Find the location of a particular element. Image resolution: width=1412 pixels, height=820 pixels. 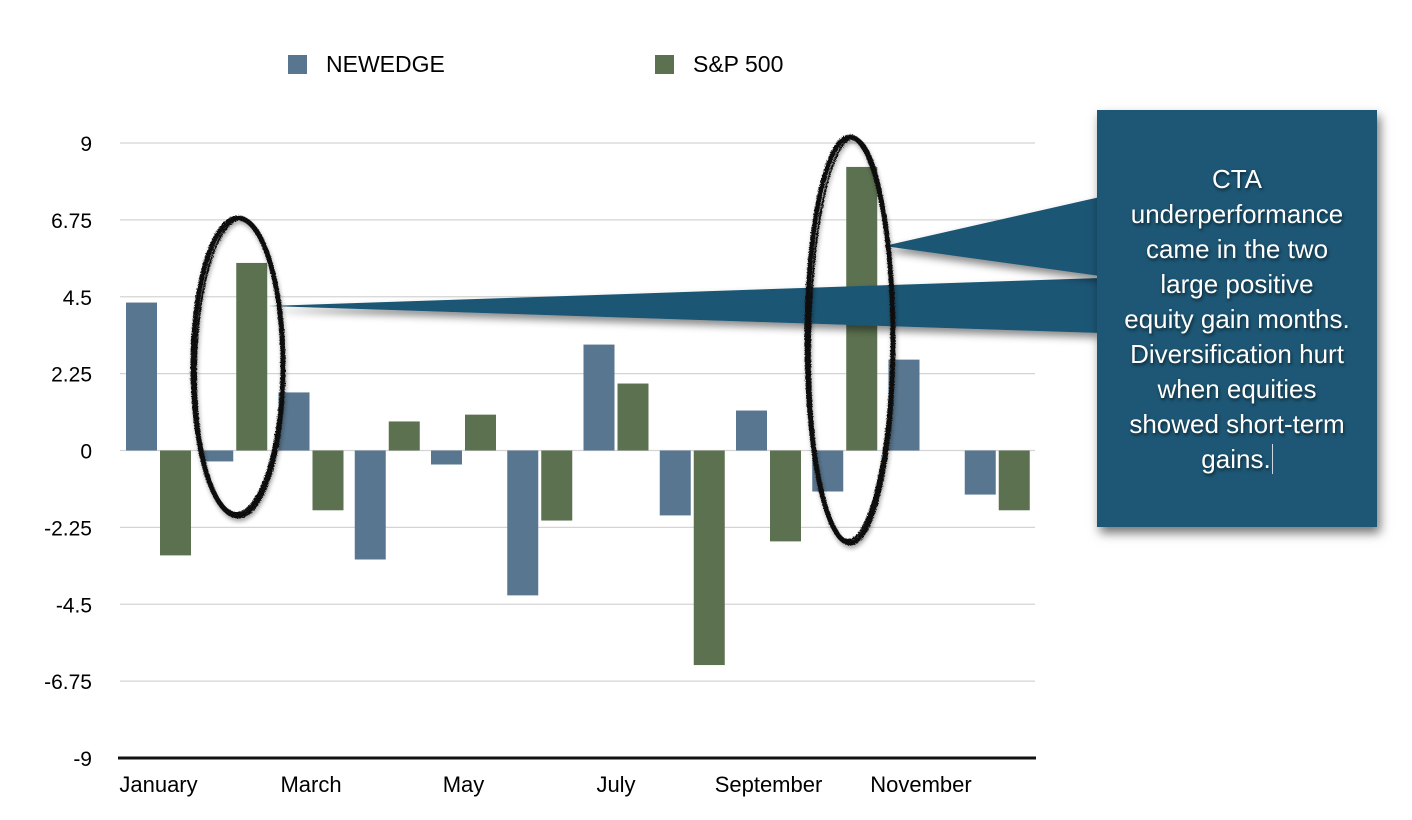

bar-s-p-500-august is located at coordinates (709, 558).